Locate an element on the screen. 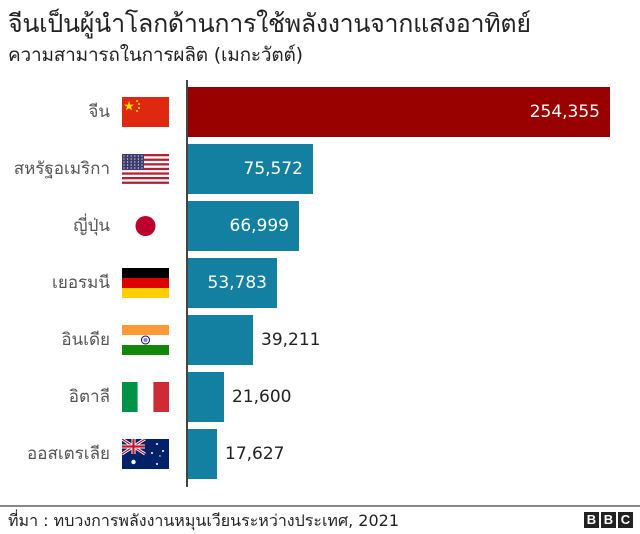 This screenshot has width=640, height=534. germany-flag-icon is located at coordinates (145, 283).